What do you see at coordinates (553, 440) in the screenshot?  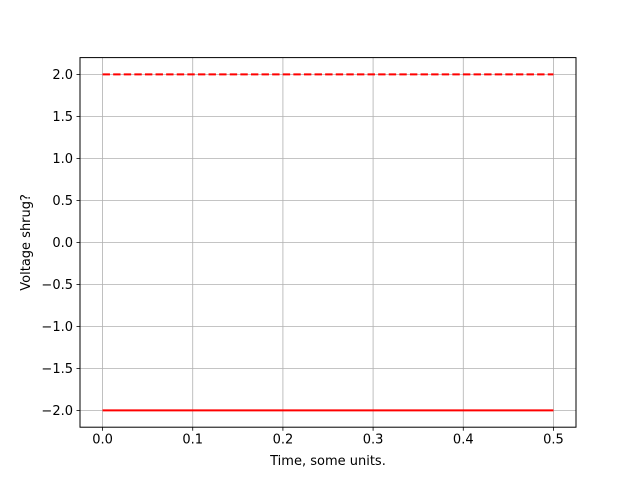 I see `x-tick-label: 0.5` at bounding box center [553, 440].